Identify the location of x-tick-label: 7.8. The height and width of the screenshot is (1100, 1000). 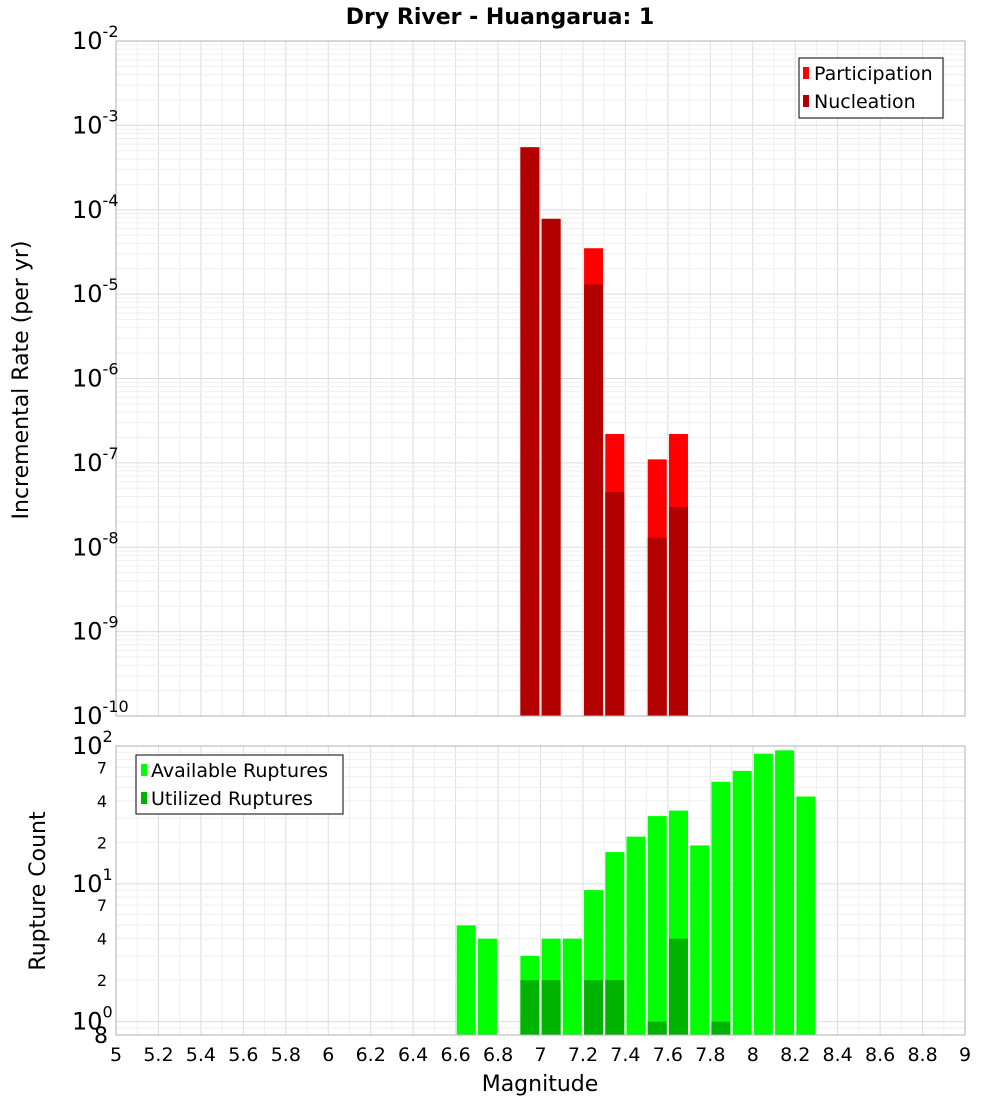
(710, 1055).